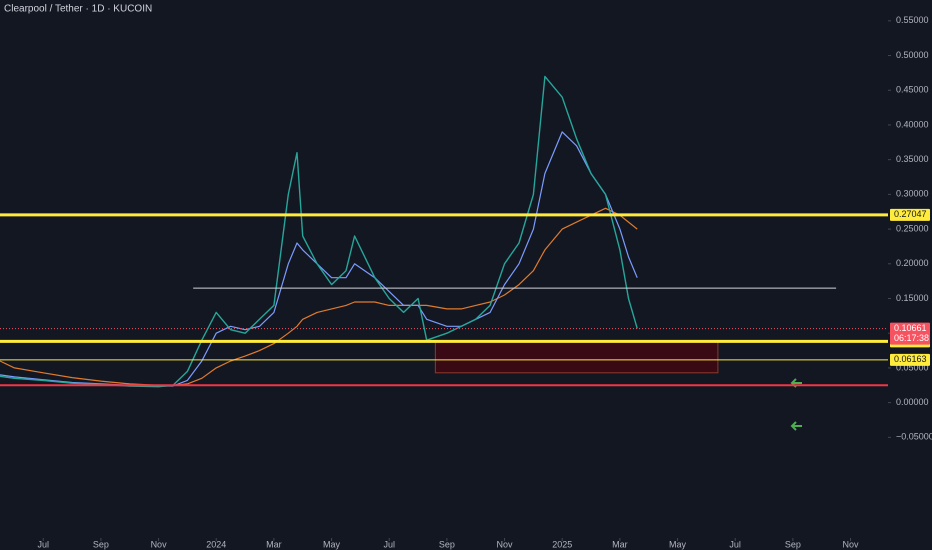  Describe the element at coordinates (912, 159) in the screenshot. I see `y-tick-label: 0.35000` at that location.